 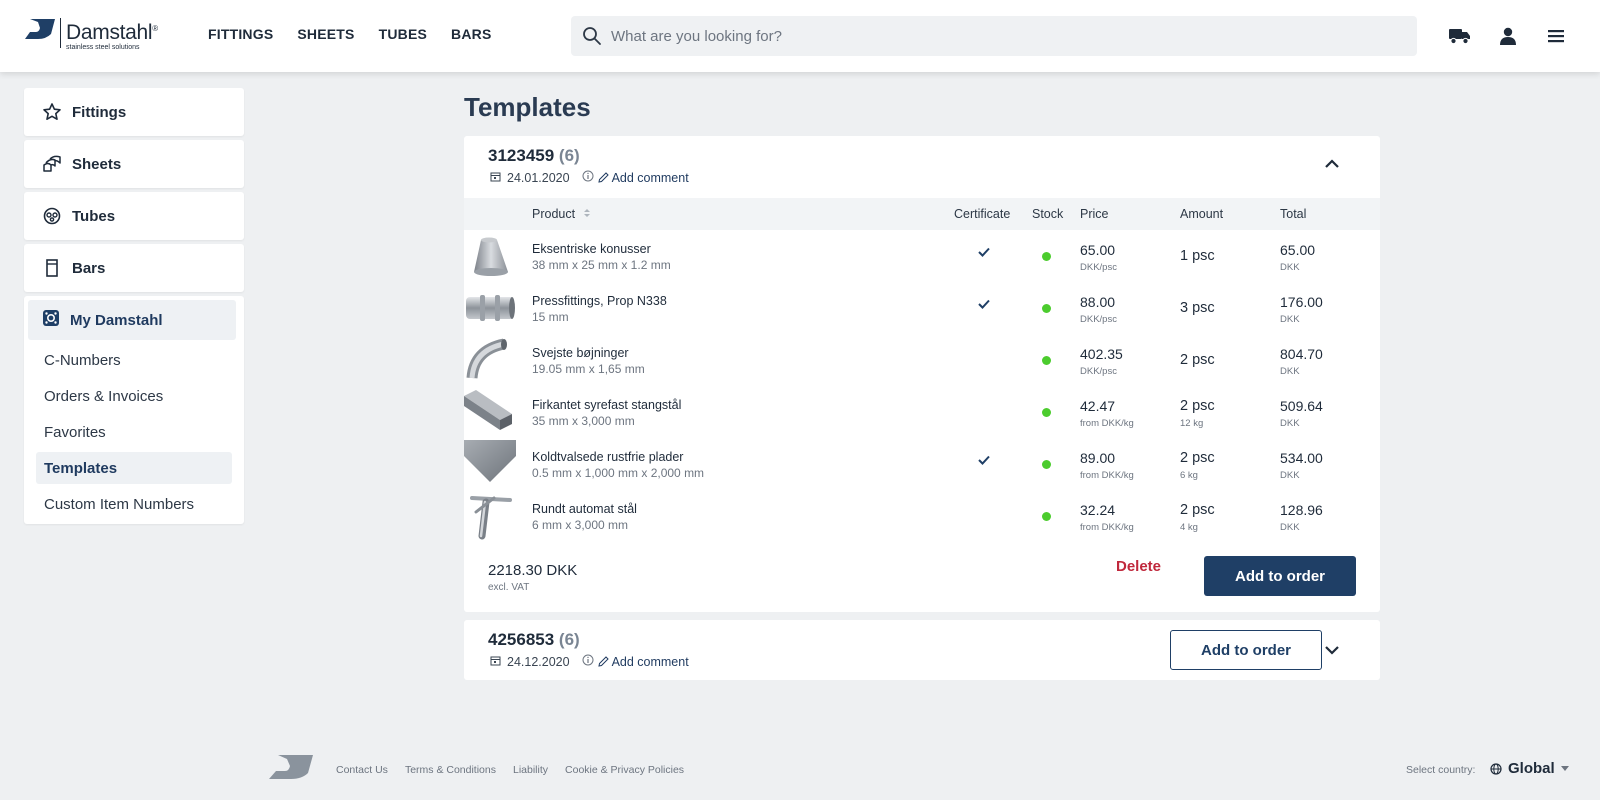 What do you see at coordinates (569, 639) in the screenshot?
I see `template-item-count: (6)` at bounding box center [569, 639].